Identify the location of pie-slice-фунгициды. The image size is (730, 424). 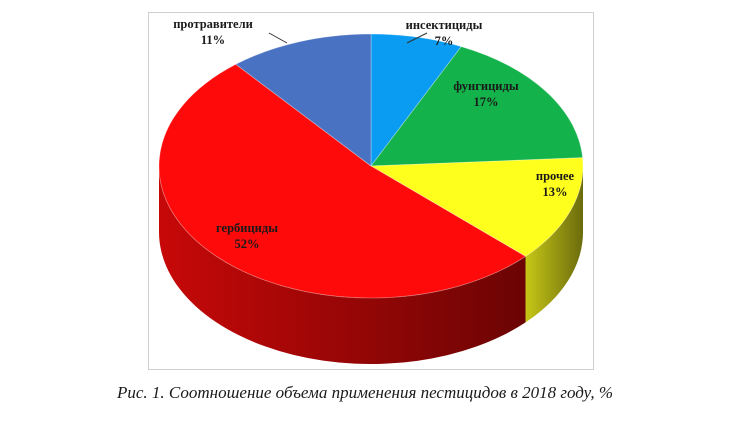
(477, 106).